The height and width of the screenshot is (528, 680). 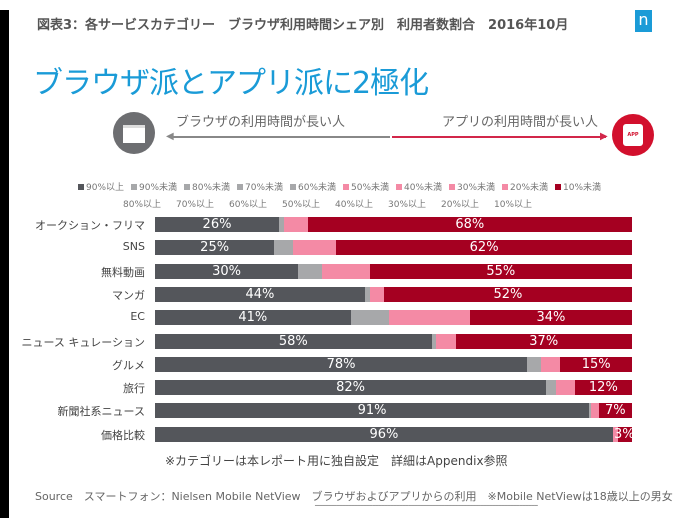 I want to click on footnote: ※カテゴリーは本レポート用に独自設定 詳細はAppendix参照, so click(x=336, y=461).